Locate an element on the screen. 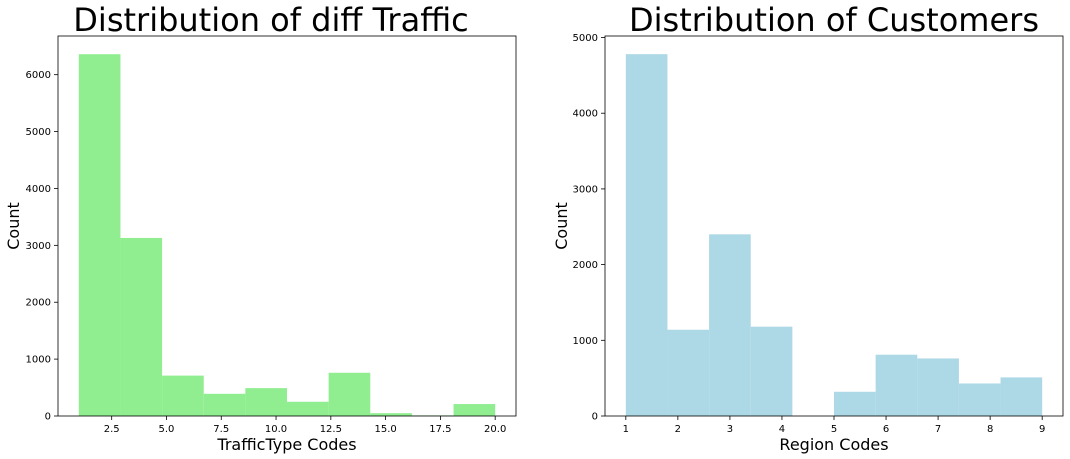 The height and width of the screenshot is (459, 1070). y-tick-label: 6000 is located at coordinates (38, 75).